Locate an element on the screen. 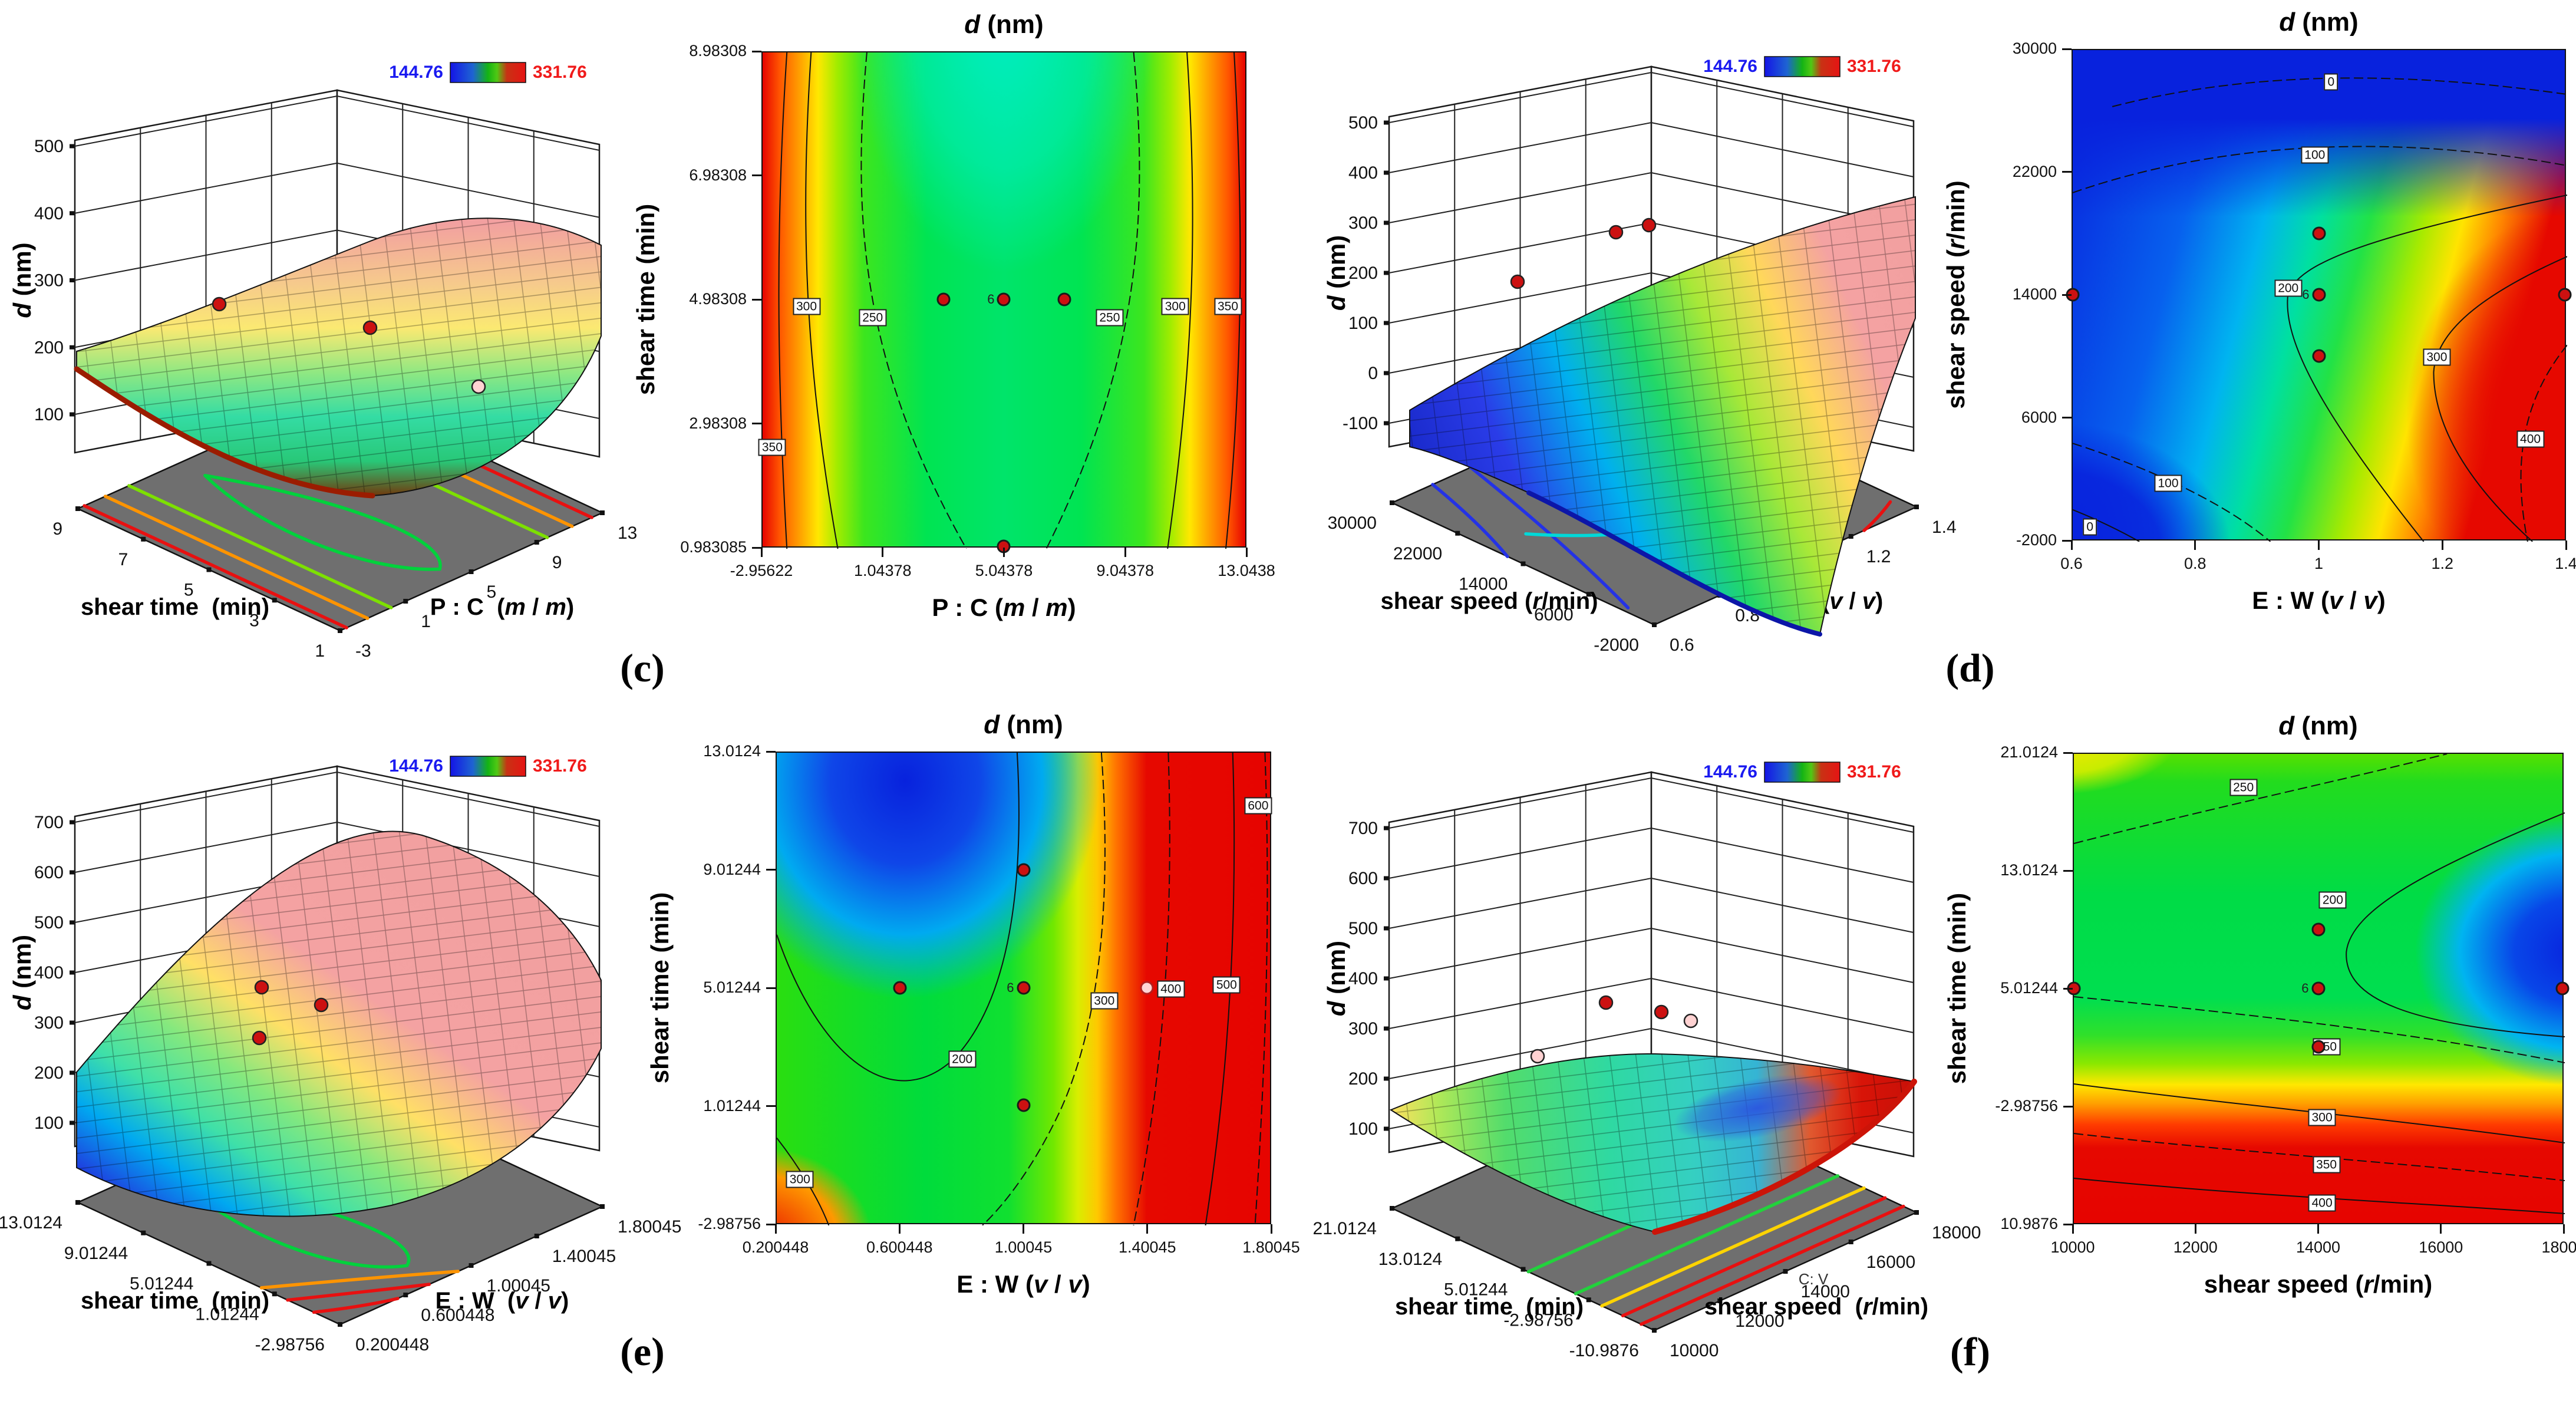  z-tick-label: 300 is located at coordinates (1363, 223).